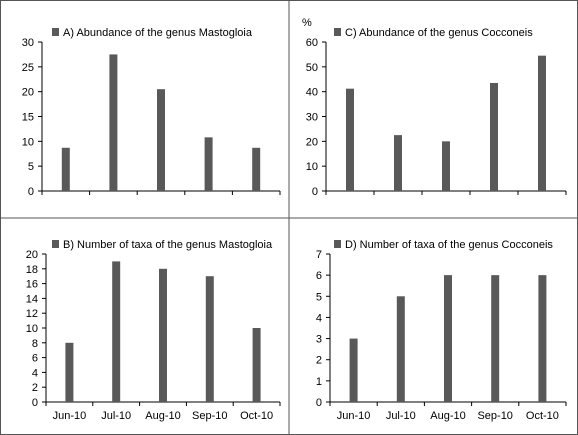 The height and width of the screenshot is (435, 578). What do you see at coordinates (31, 192) in the screenshot?
I see `panel-a-y-tick-label: 0` at bounding box center [31, 192].